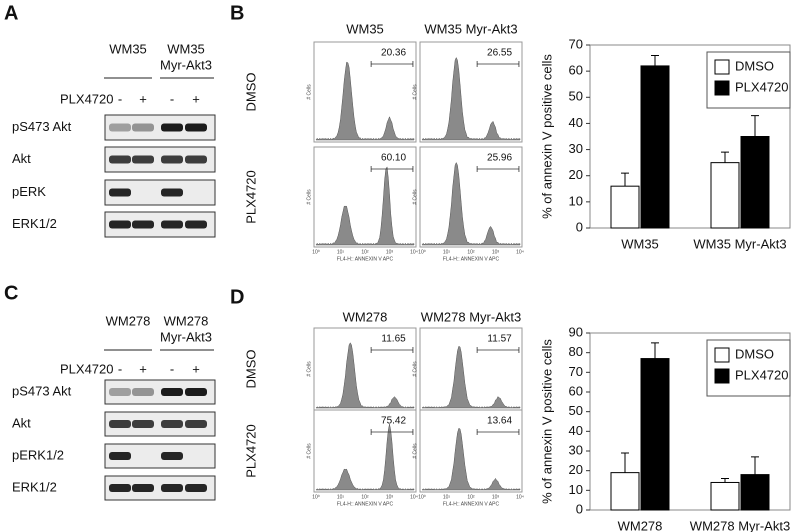 This screenshot has height=532, width=800. What do you see at coordinates (576, 200) in the screenshot?
I see `y-tick-label: 10` at bounding box center [576, 200].